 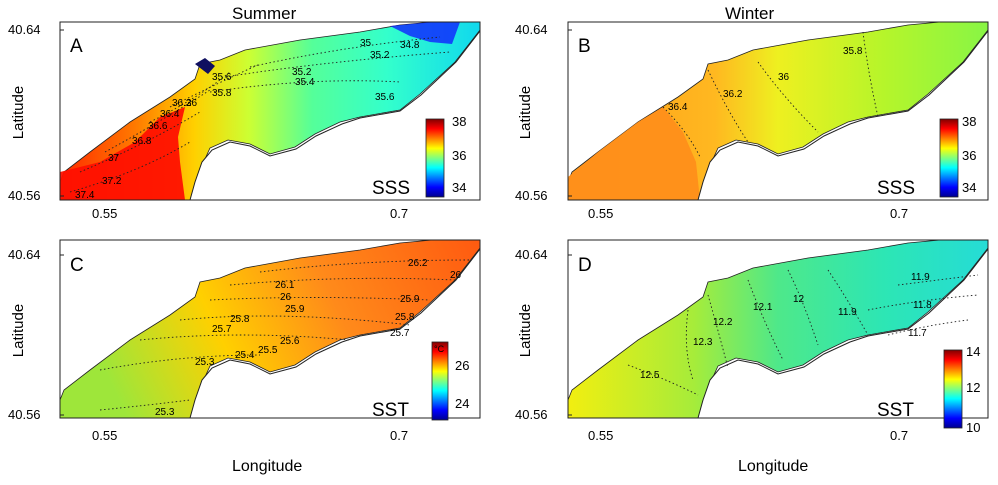 I want to click on y-axis-label-B: Latitude, so click(x=526, y=112).